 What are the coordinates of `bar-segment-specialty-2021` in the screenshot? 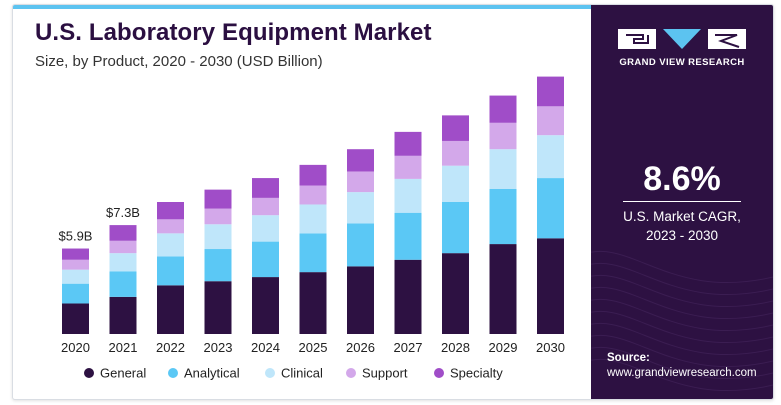 It's located at (123, 233).